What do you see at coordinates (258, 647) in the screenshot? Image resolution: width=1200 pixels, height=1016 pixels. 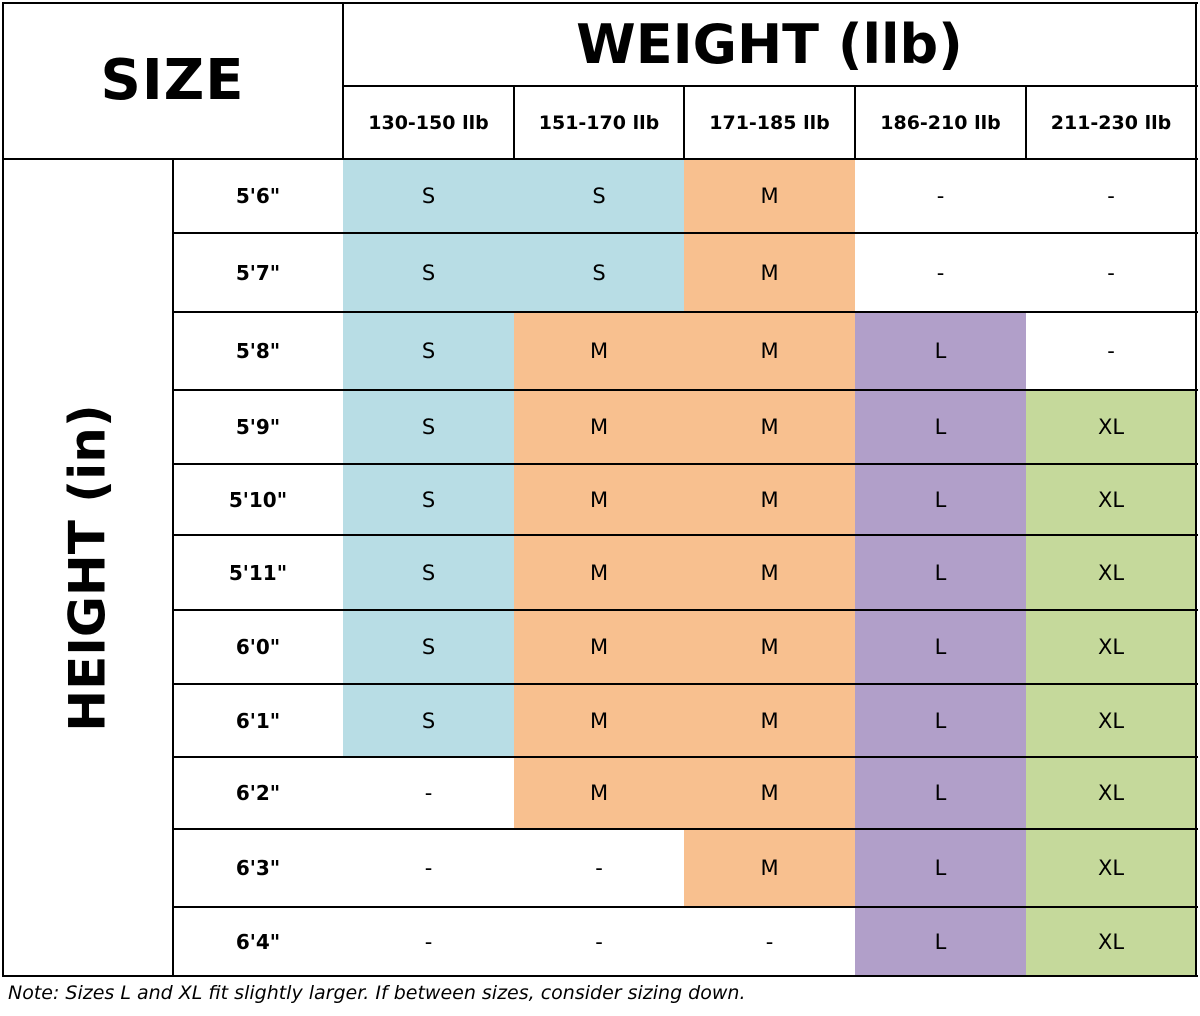 I see `height-label: 6'0"` at bounding box center [258, 647].